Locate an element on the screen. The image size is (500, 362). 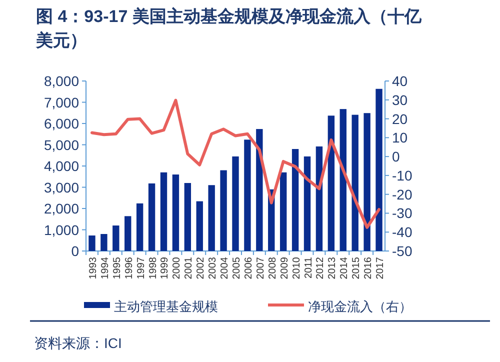
x-tick-label: 2008 is located at coordinates (272, 268).